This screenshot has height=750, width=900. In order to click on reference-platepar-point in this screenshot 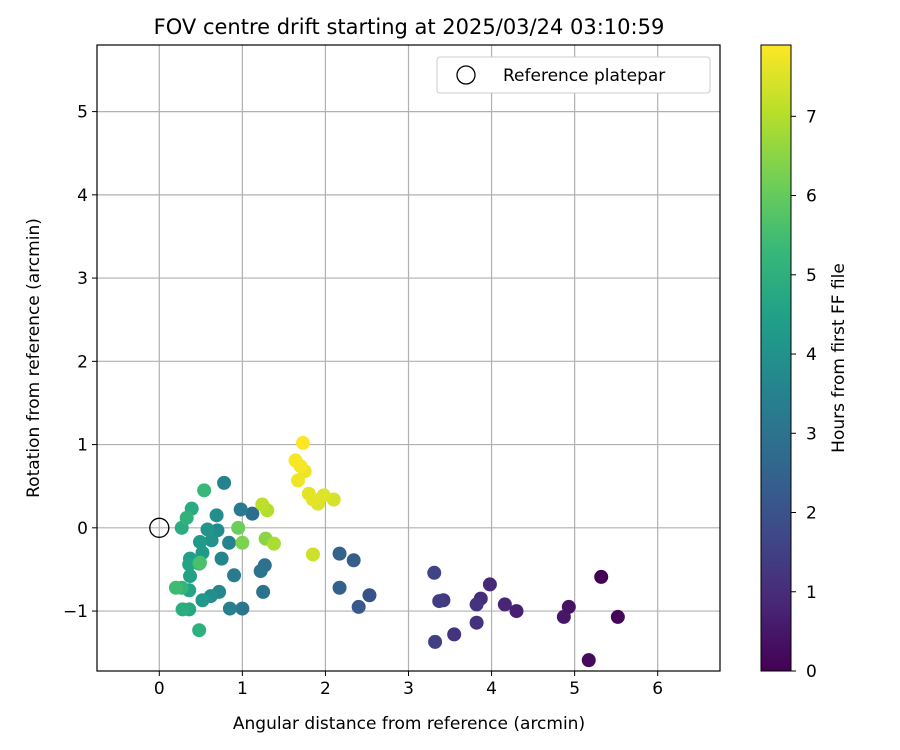, I will do `click(159, 527)`.